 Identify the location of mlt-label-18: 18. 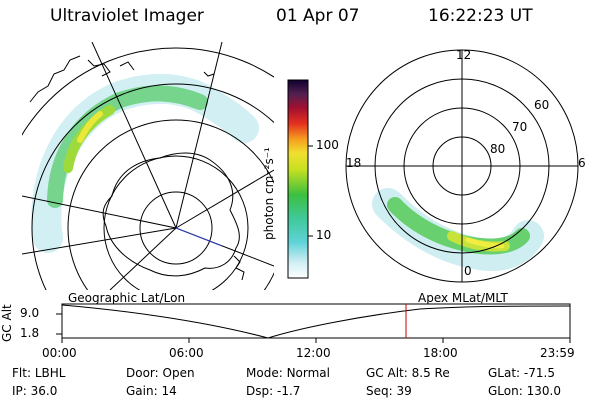
(354, 163).